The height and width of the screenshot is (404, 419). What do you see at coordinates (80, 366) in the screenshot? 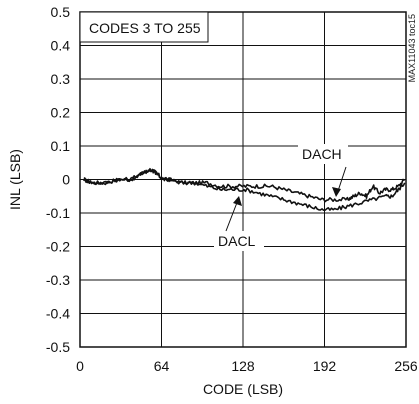
I see `x-tick-label: 0` at bounding box center [80, 366].